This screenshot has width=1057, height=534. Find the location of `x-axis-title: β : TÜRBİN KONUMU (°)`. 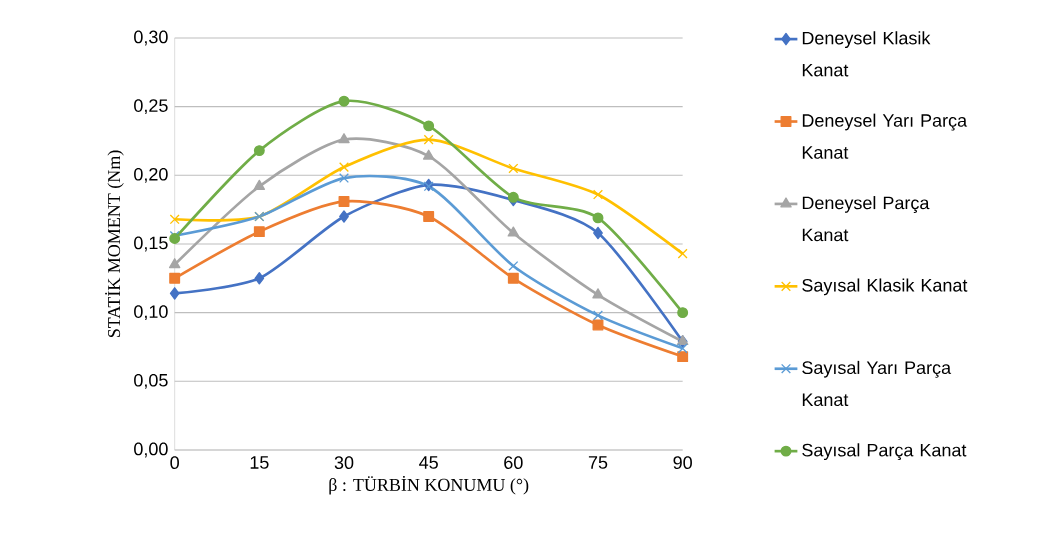

x-axis-title: β : TÜRBİN KONUMU (°) is located at coordinates (429, 485).